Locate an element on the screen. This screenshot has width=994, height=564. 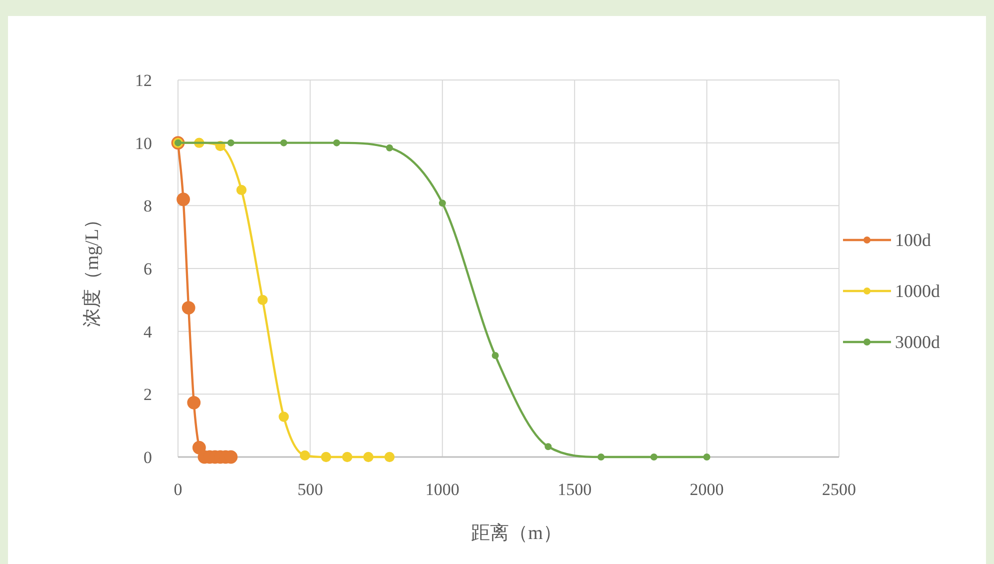
legend-label: 1000d is located at coordinates (917, 291).